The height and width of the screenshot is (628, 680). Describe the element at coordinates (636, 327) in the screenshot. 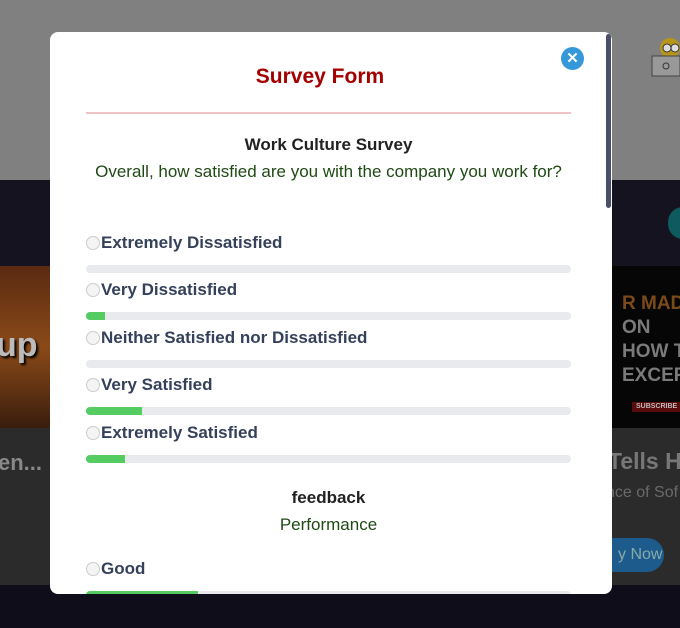

I see `thumbnail-line: ON` at that location.